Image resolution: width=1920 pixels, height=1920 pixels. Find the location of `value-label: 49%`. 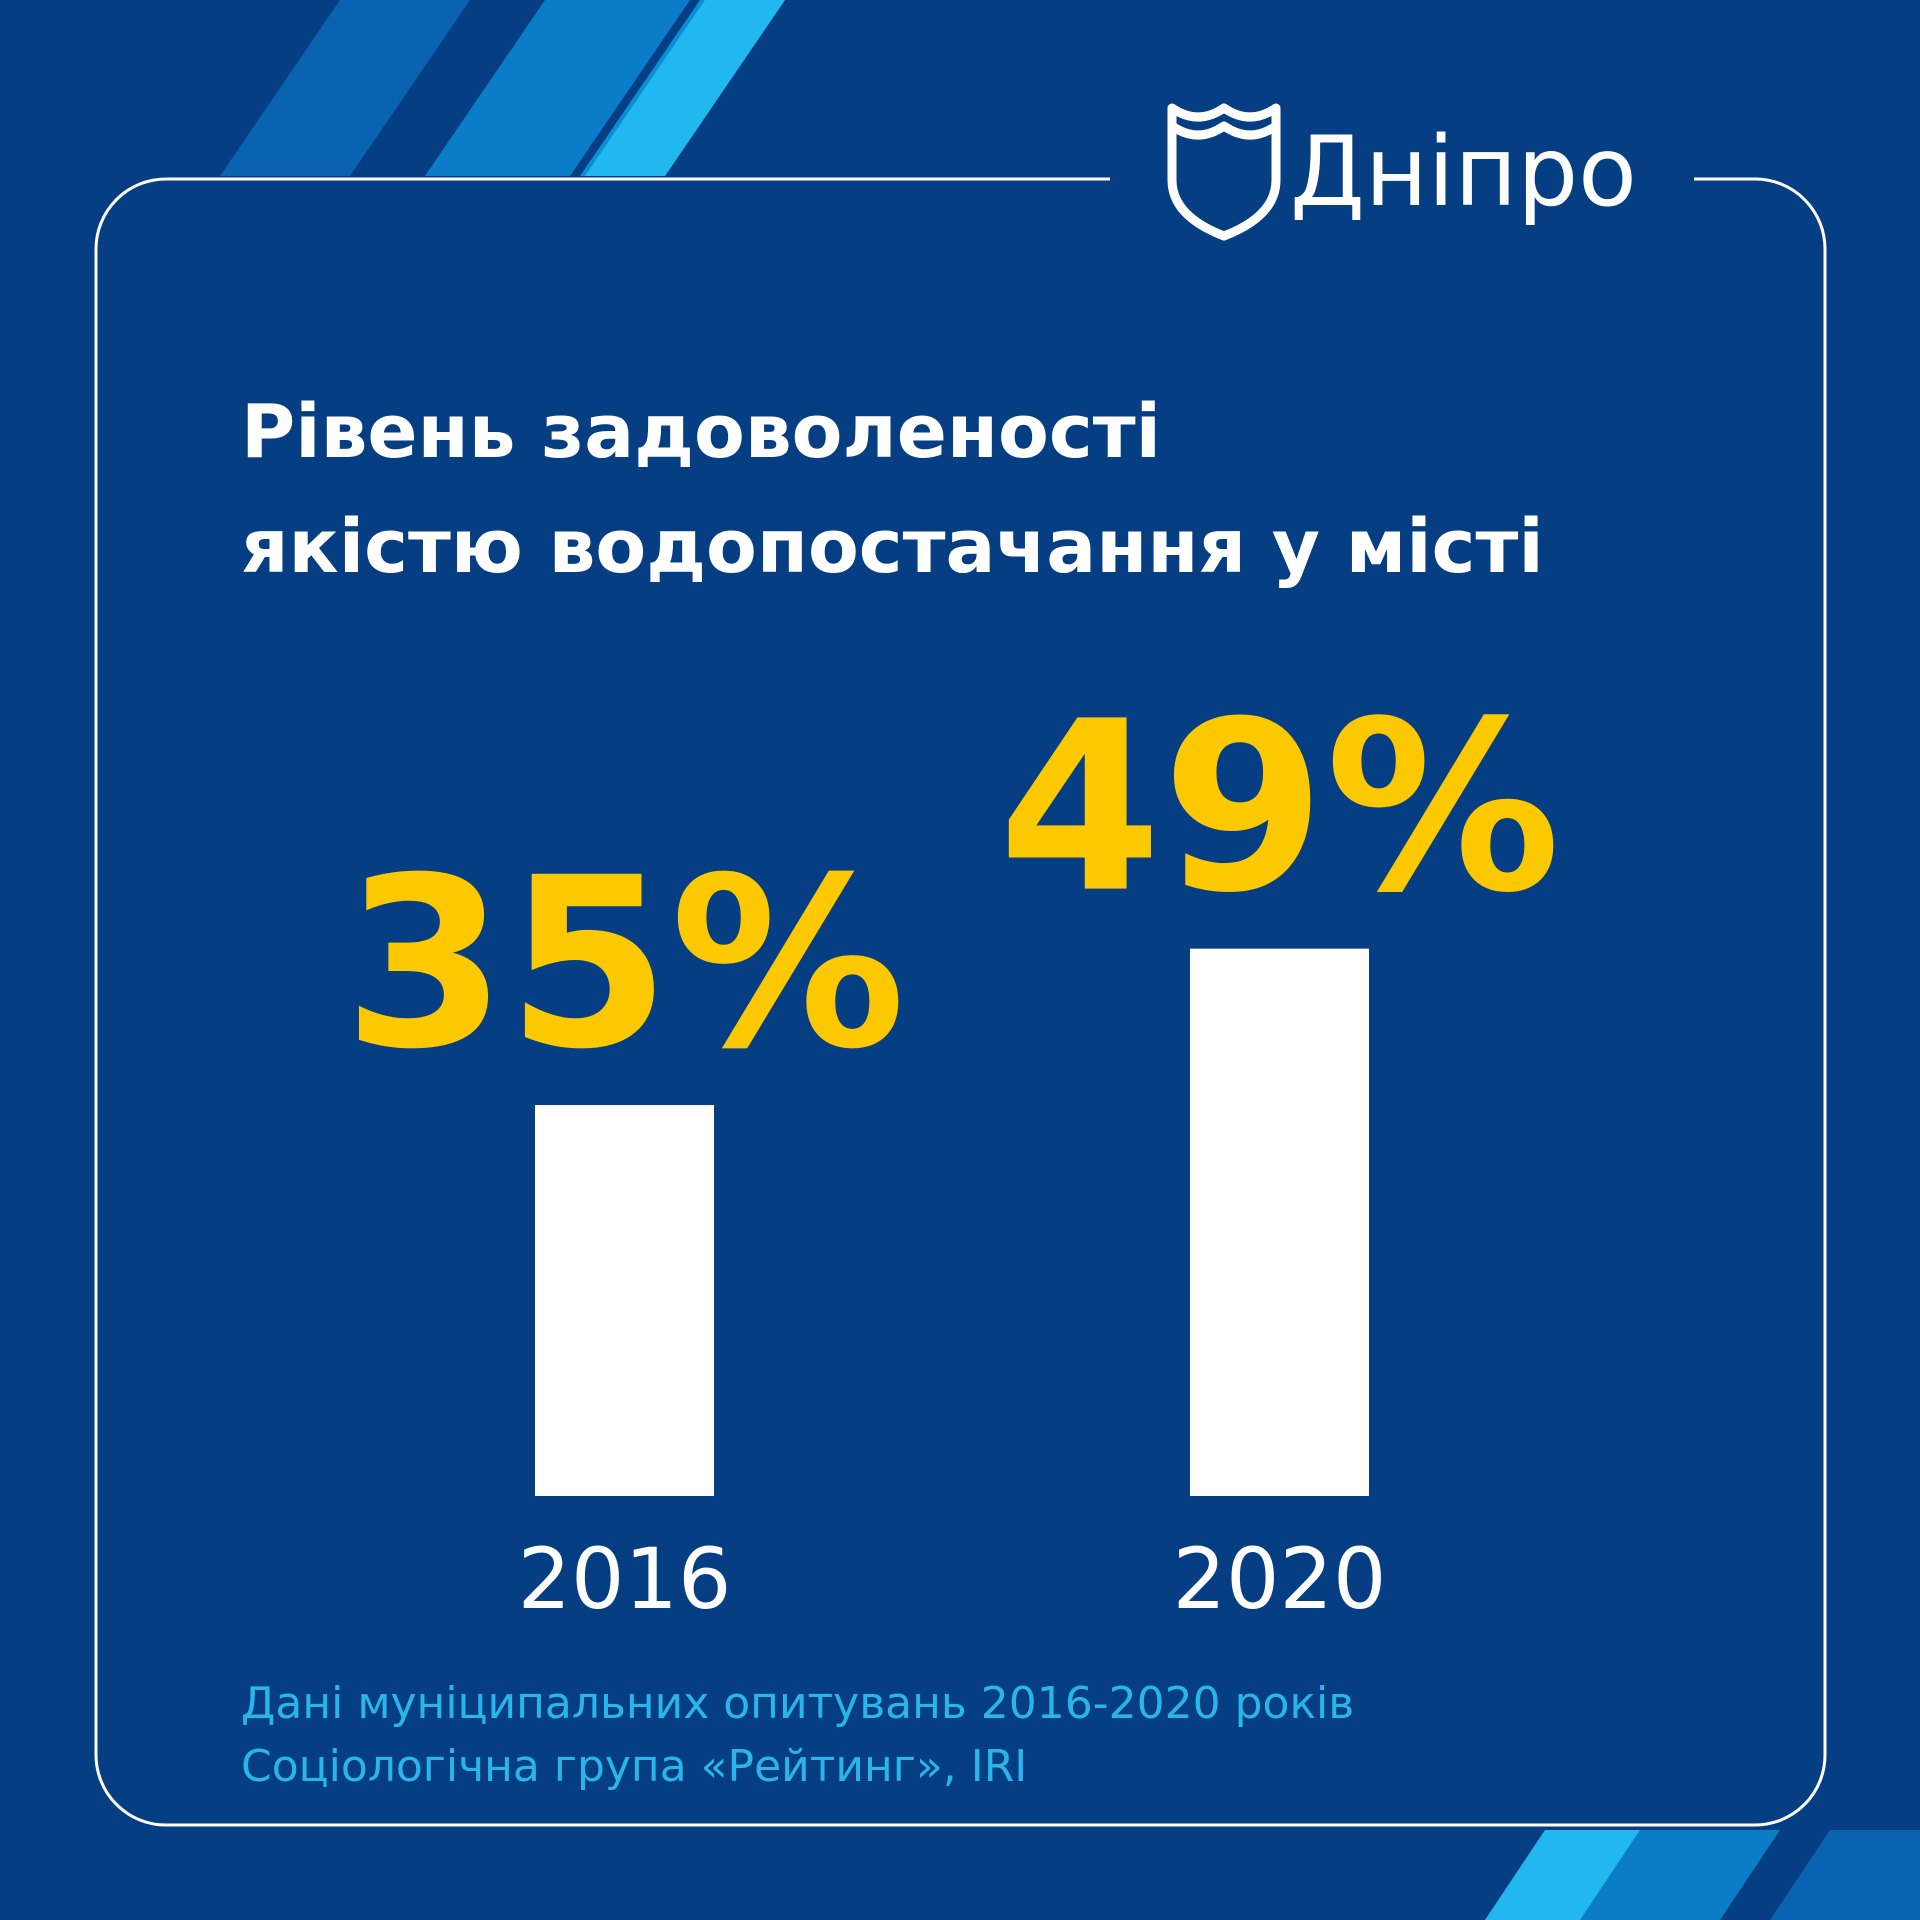

value-label: 49% is located at coordinates (1279, 808).